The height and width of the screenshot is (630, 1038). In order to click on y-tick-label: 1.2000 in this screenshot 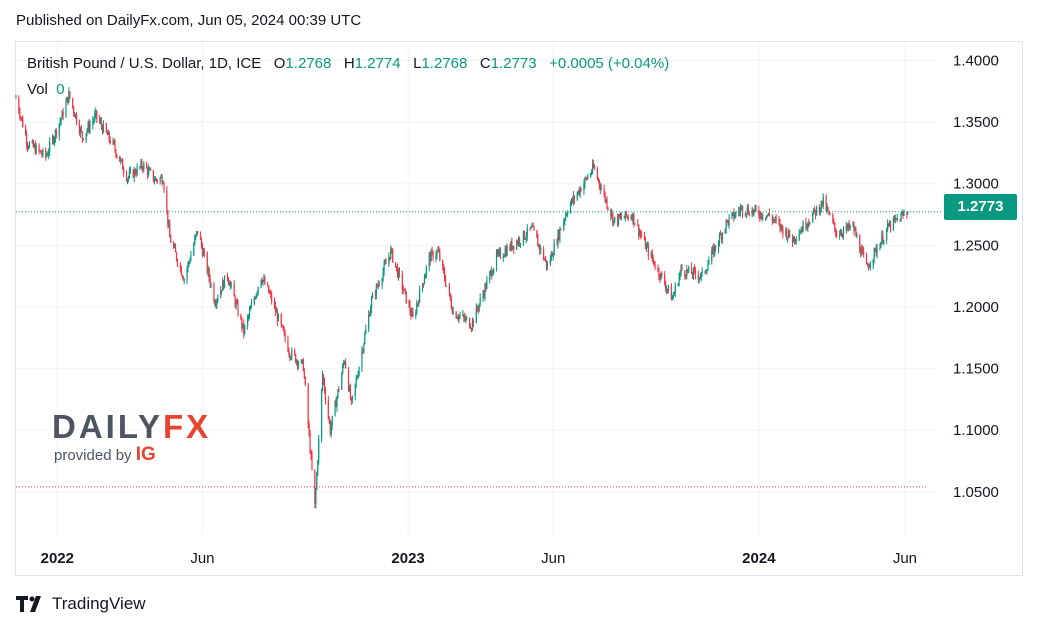, I will do `click(976, 307)`.